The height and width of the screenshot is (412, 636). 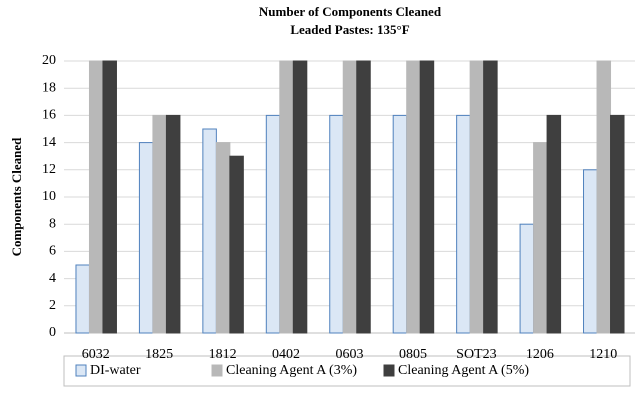 What do you see at coordinates (350, 354) in the screenshot?
I see `x-tick-label: 0603` at bounding box center [350, 354].